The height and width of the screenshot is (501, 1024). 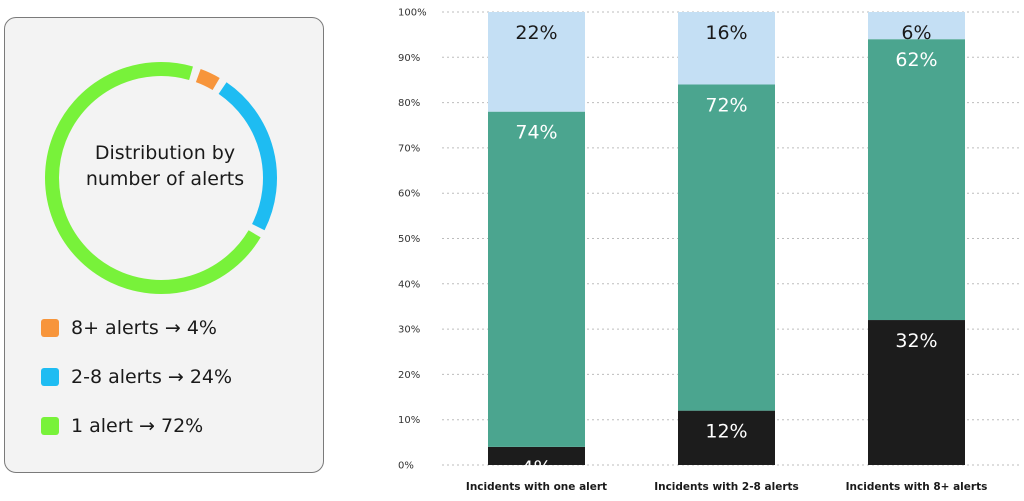 What do you see at coordinates (406, 466) in the screenshot?
I see `y-tick-label: 0%` at bounding box center [406, 466].